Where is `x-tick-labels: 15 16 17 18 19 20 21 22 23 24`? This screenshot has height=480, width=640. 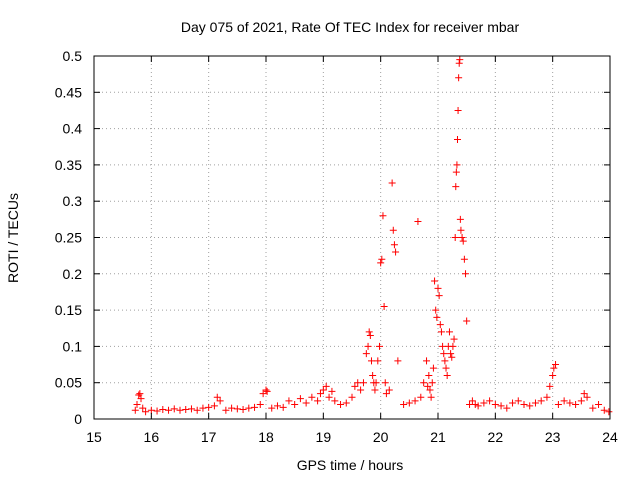 x-tick-labels: 15 16 17 18 19 20 21 22 23 24 is located at coordinates (352, 437).